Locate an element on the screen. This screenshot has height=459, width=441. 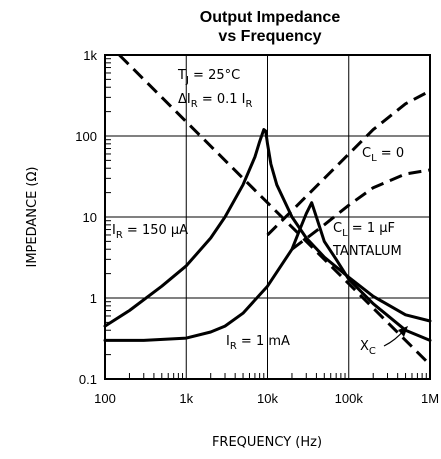
xc-arrowhead is located at coordinates (403, 331).